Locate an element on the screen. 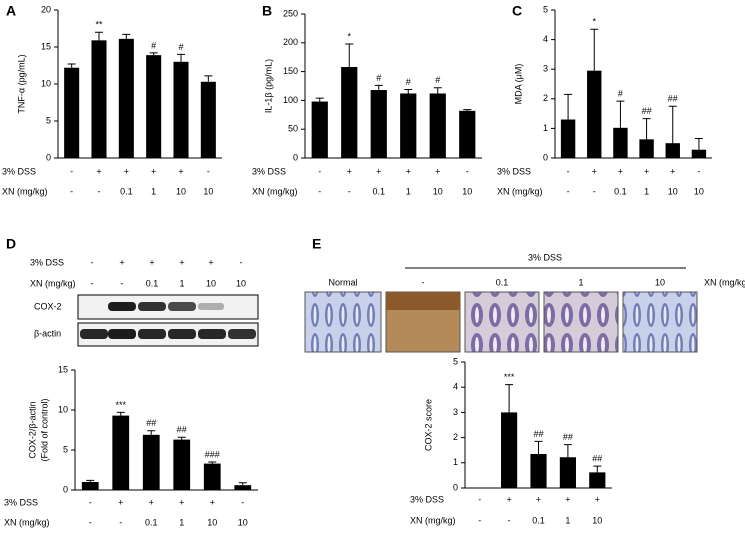 This screenshot has width=745, height=534. histology-images is located at coordinates (501, 322).